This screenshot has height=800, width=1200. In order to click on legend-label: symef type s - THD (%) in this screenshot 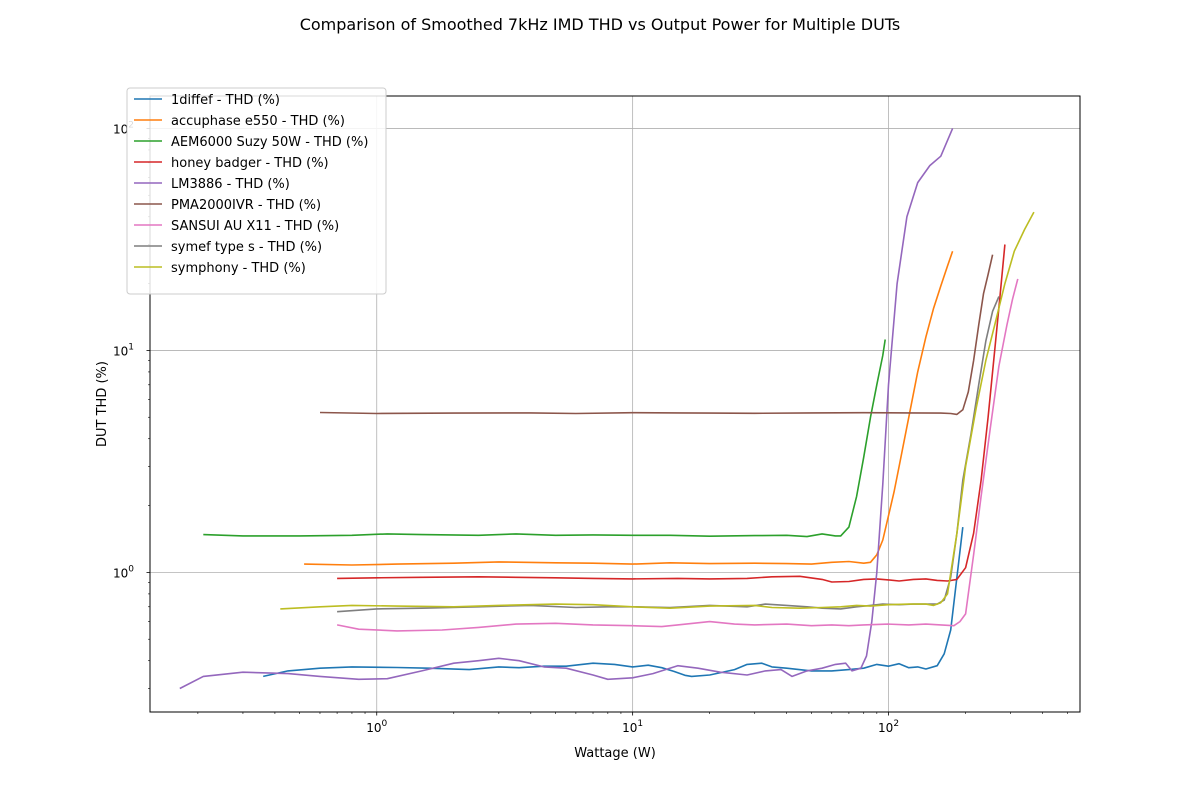, I will do `click(246, 247)`.